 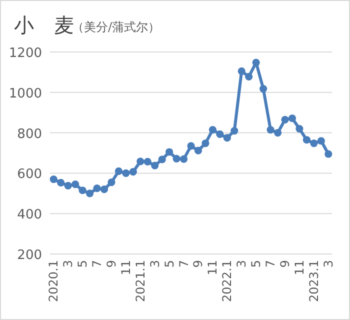 What do you see at coordinates (227, 281) in the screenshot?
I see `x-tick-label: 2022.1` at bounding box center [227, 281].